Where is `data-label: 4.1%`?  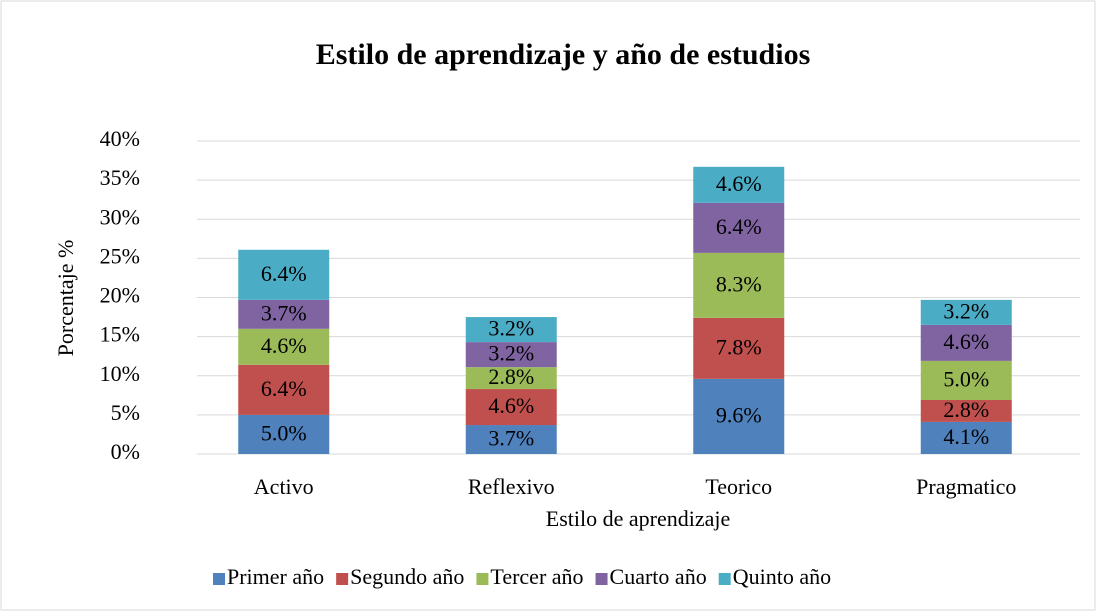 data-label: 4.1% is located at coordinates (966, 436).